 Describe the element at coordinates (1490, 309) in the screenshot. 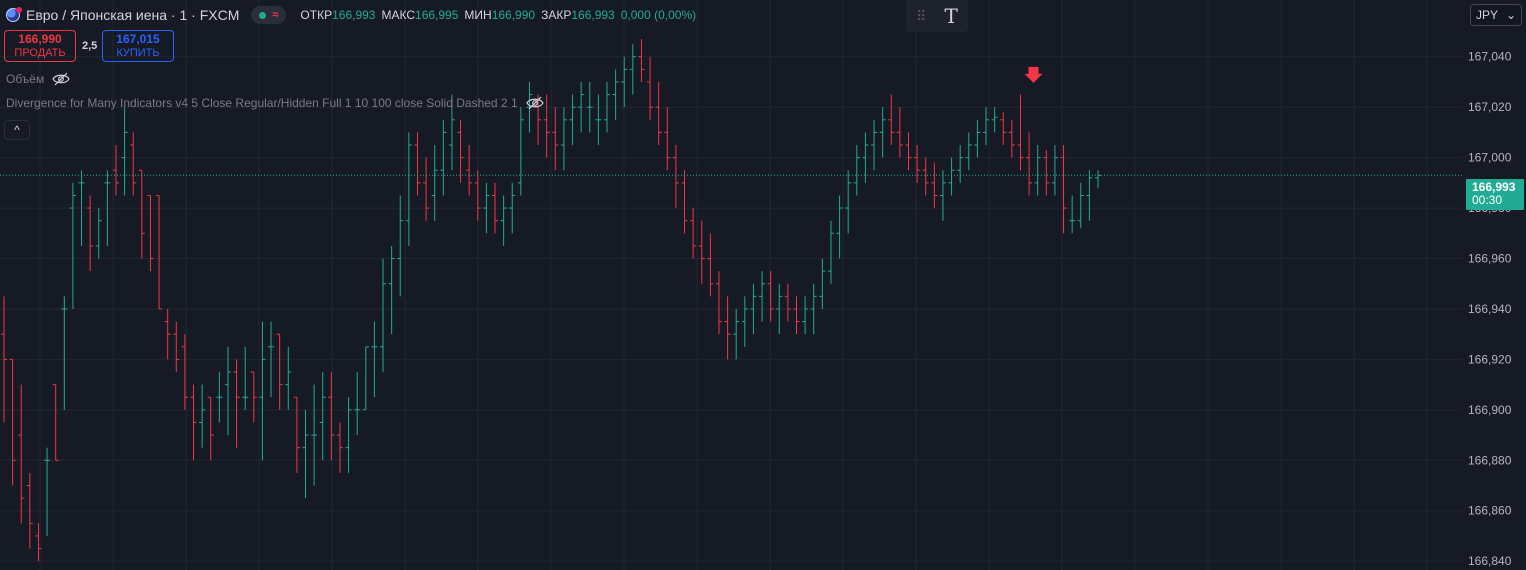

I see `y-axis-tick-label: 166,940` at that location.